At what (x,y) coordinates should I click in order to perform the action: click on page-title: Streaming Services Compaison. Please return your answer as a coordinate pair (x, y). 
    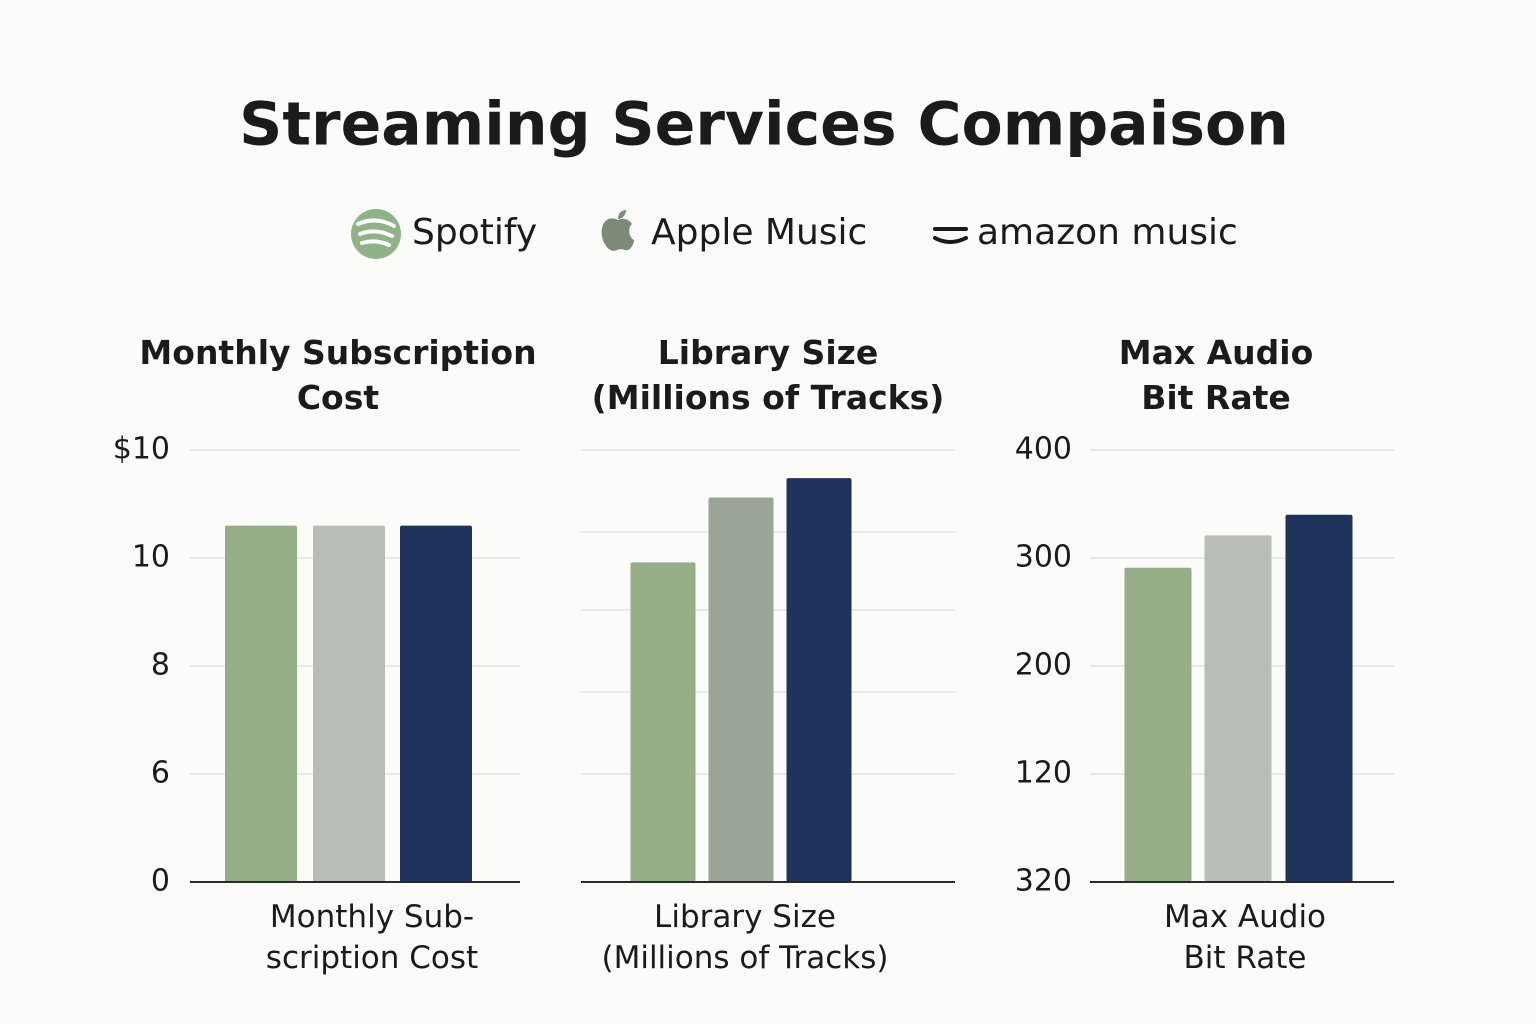
    Looking at the image, I should click on (764, 125).